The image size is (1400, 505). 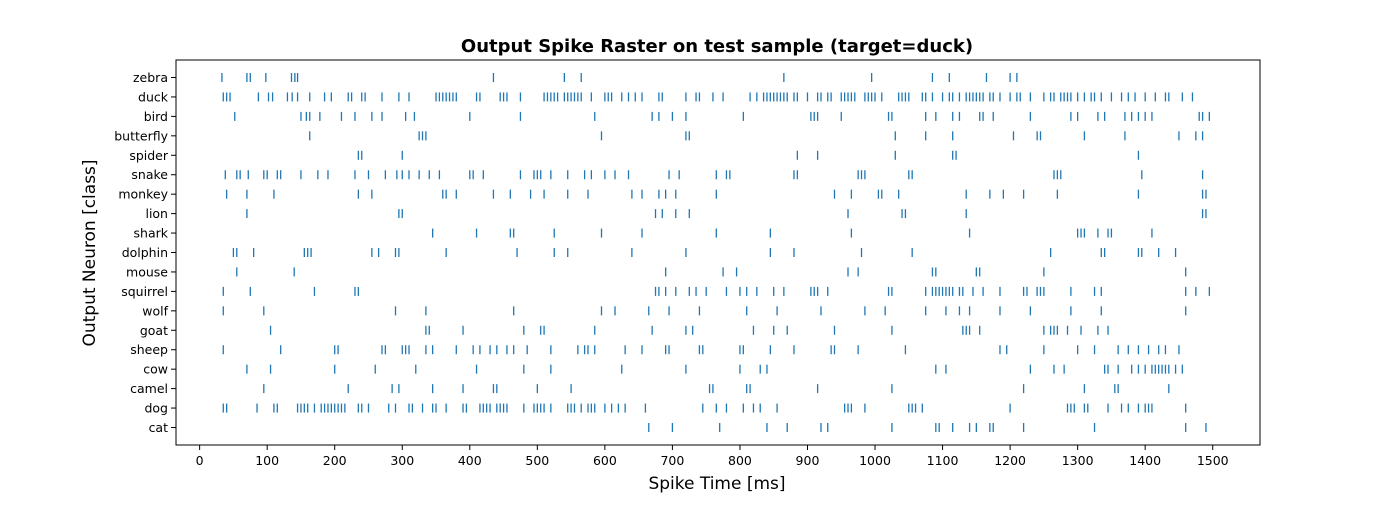 What do you see at coordinates (156, 116) in the screenshot?
I see `y-tick-label-bird: bird` at bounding box center [156, 116].